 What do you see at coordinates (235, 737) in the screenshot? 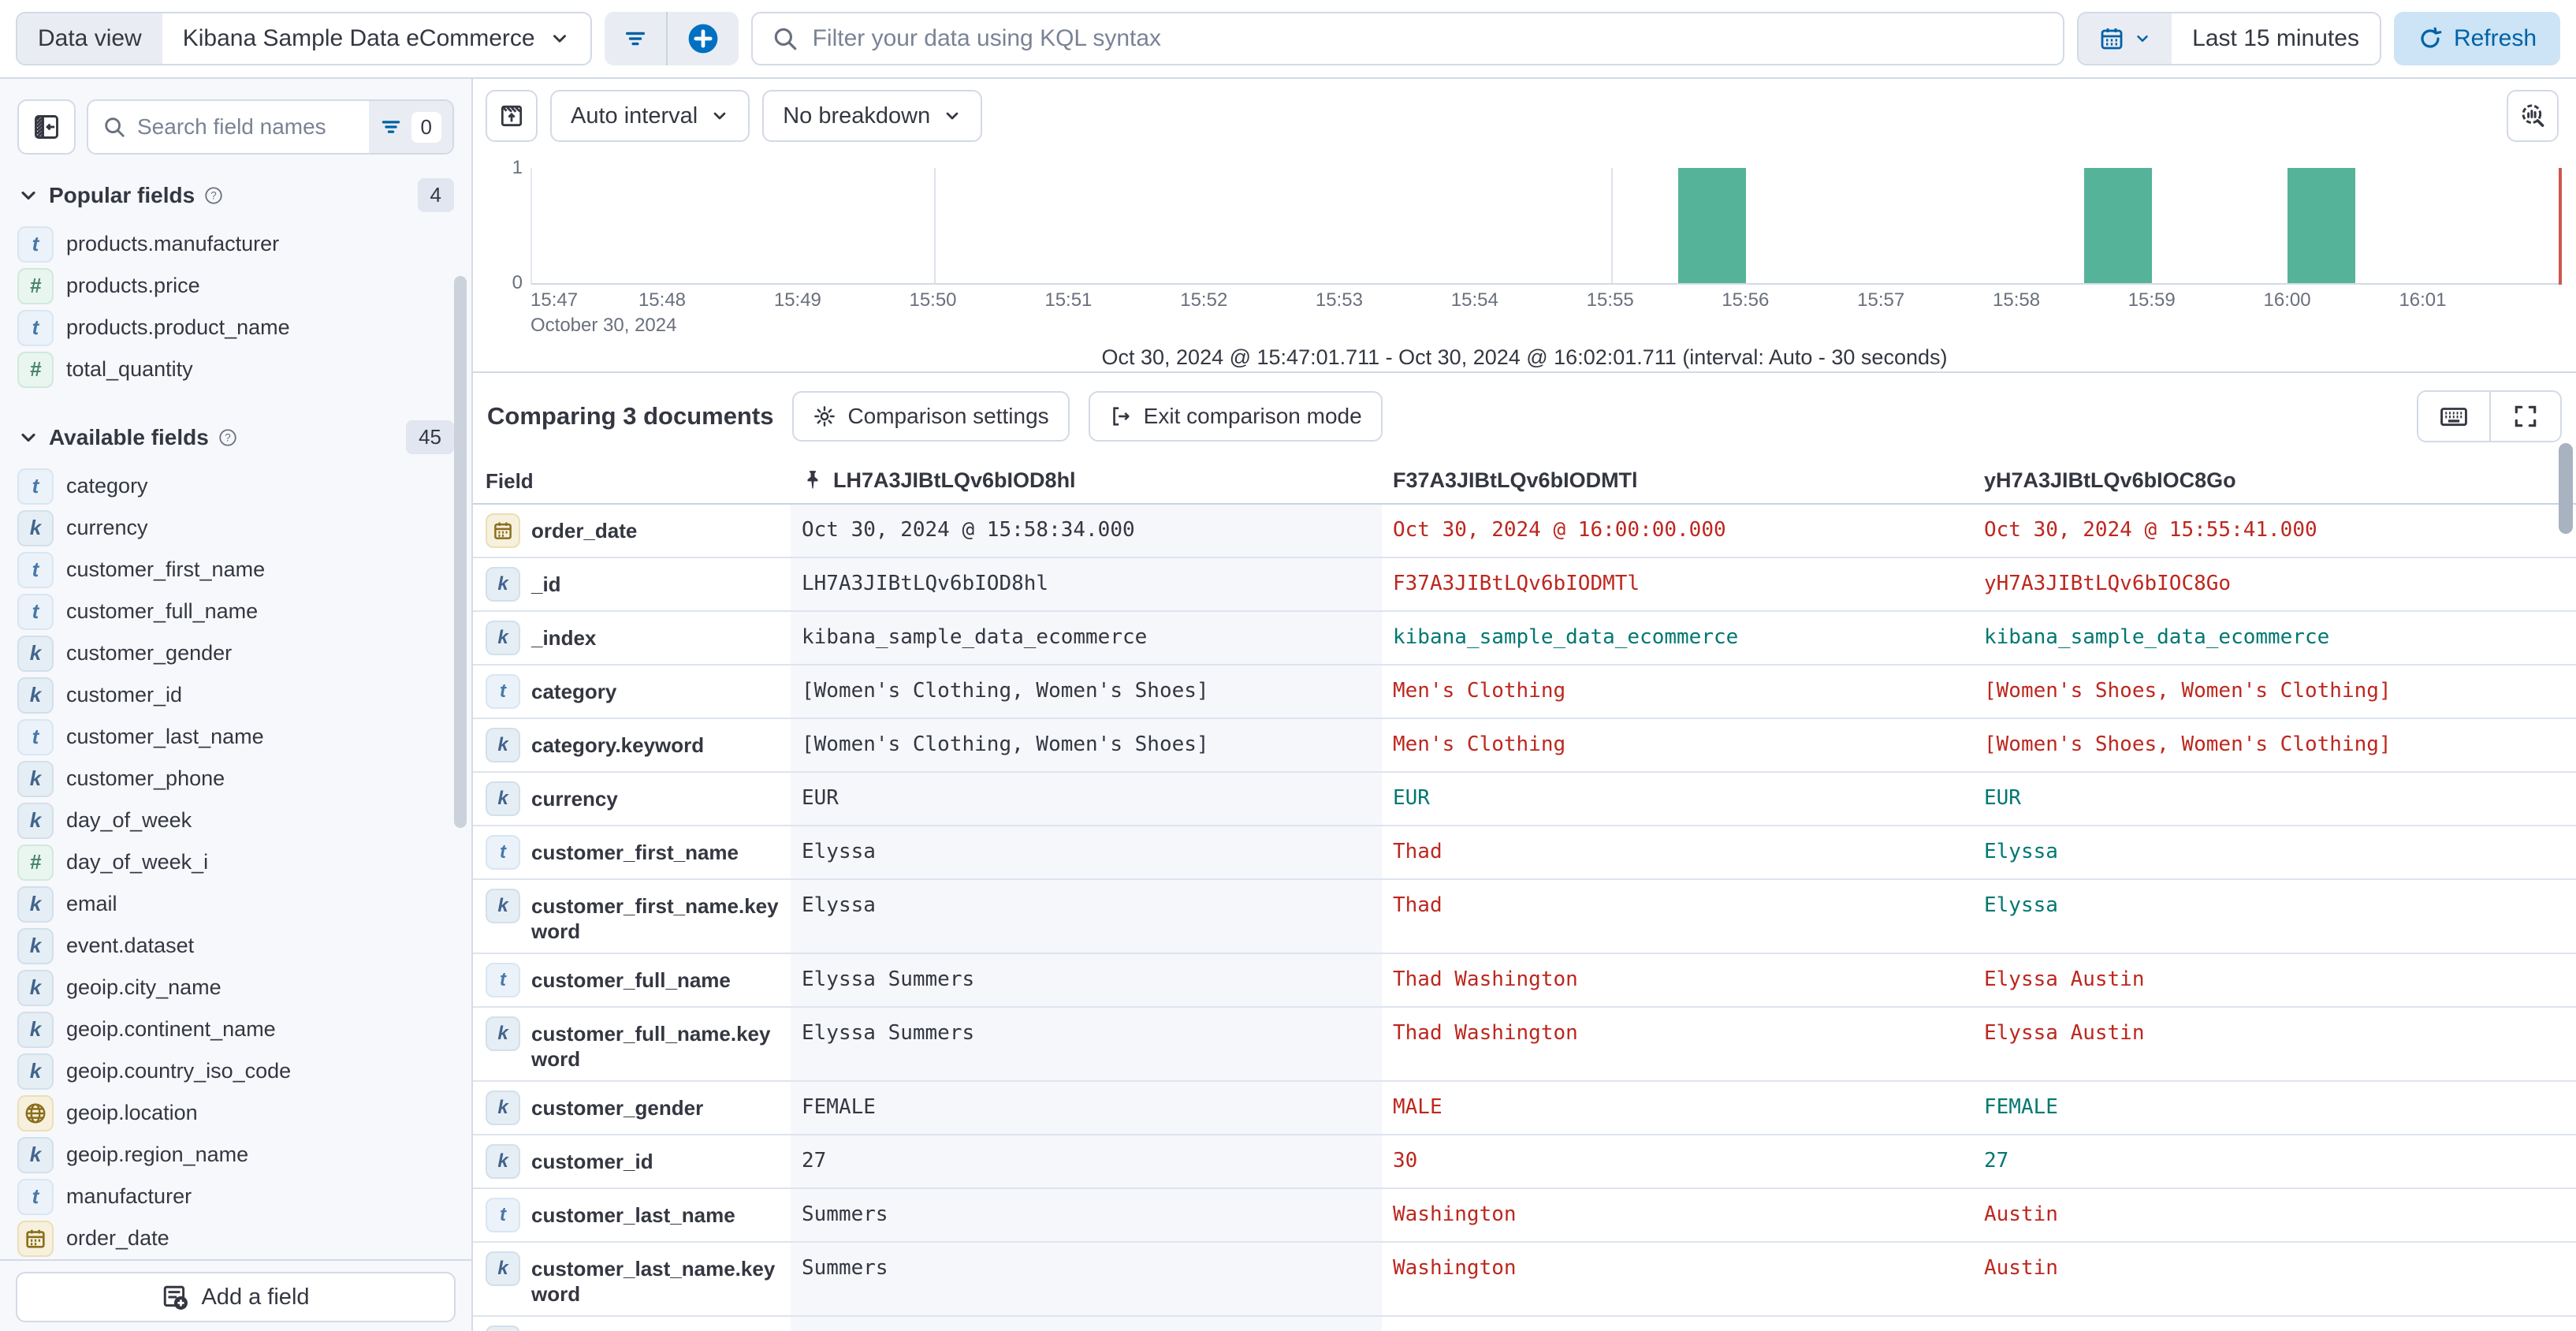
I see `sidebar-field-customer_last_name: t customer_last_name` at bounding box center [235, 737].